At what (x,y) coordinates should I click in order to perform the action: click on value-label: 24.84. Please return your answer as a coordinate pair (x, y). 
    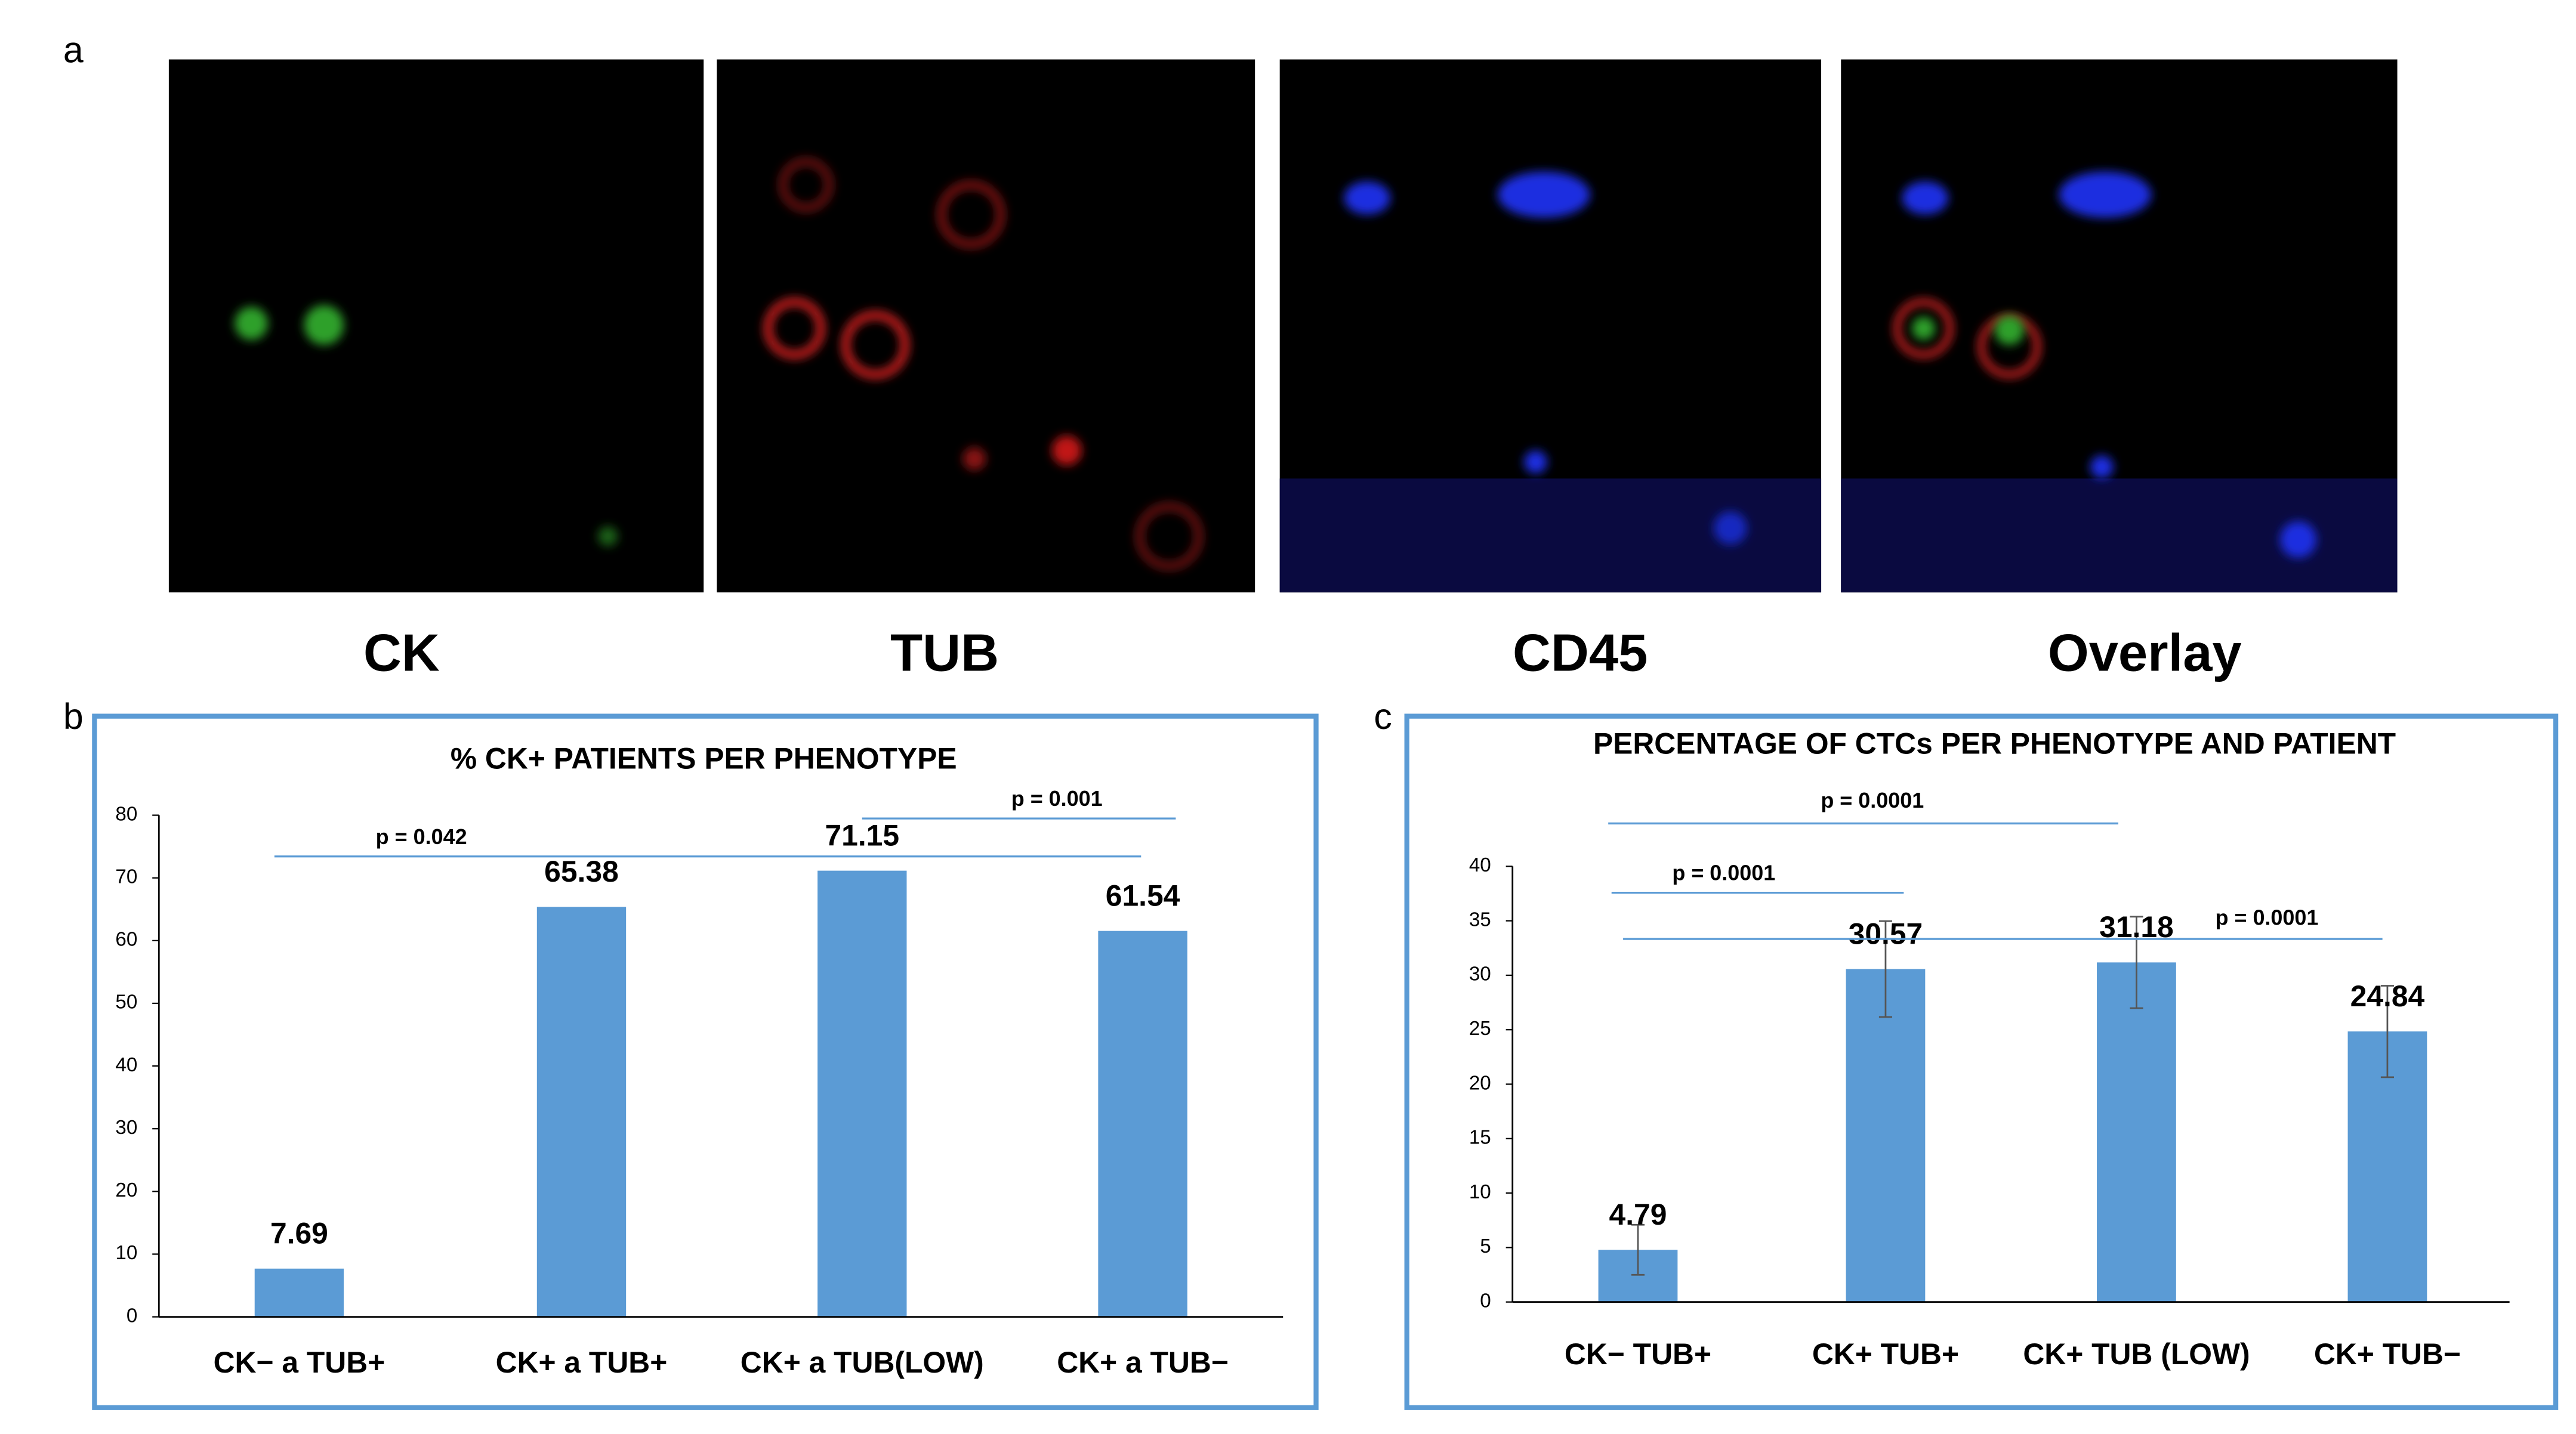
    Looking at the image, I should click on (2387, 996).